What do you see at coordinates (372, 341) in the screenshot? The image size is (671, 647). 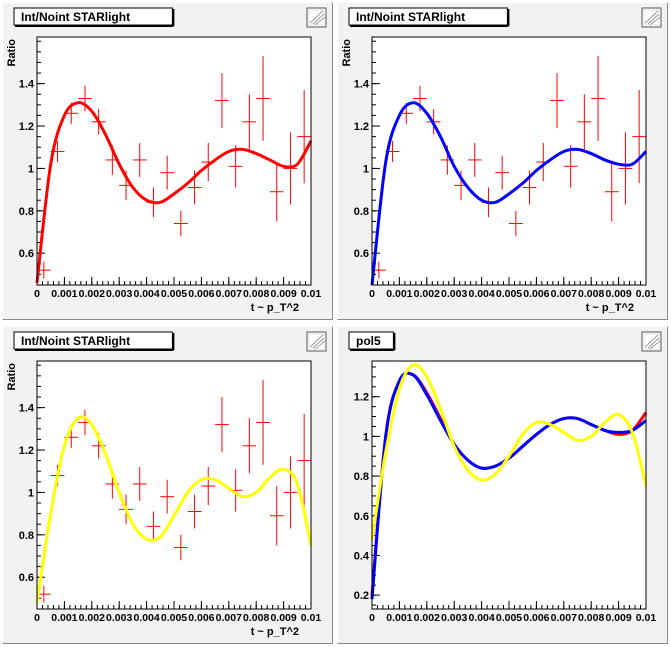 I see `title-box: pol5` at bounding box center [372, 341].